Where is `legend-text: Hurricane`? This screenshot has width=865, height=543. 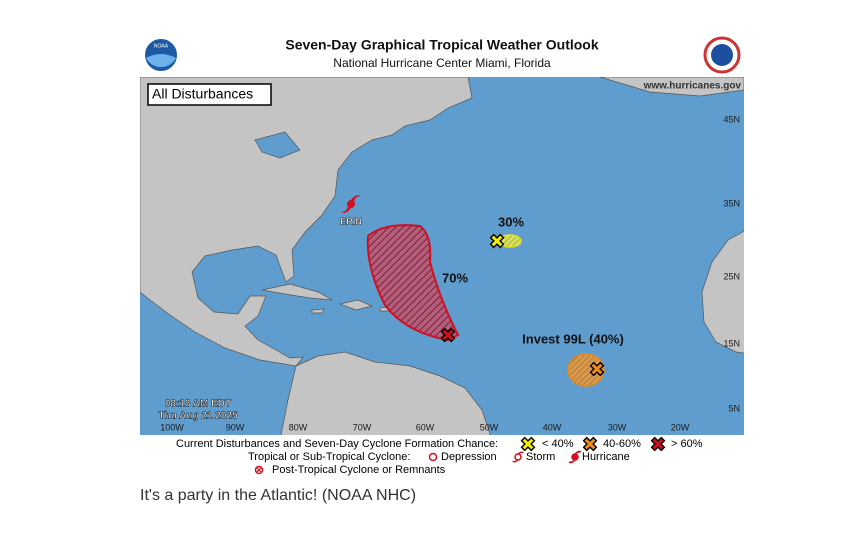 legend-text: Hurricane is located at coordinates (606, 457).